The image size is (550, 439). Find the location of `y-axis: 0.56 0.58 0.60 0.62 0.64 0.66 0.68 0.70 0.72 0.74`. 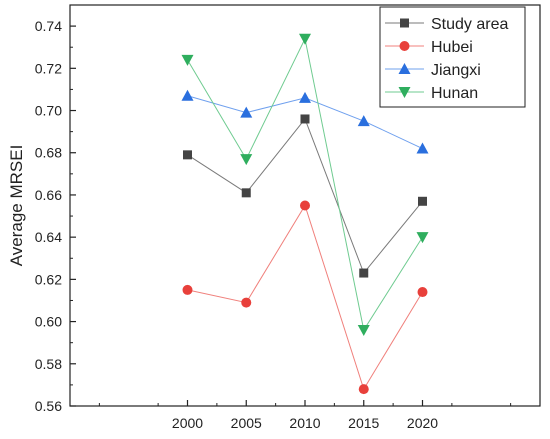

y-axis: 0.56 0.58 0.60 0.62 0.64 0.66 0.68 0.70 0.72 0.74 is located at coordinates (55, 216).